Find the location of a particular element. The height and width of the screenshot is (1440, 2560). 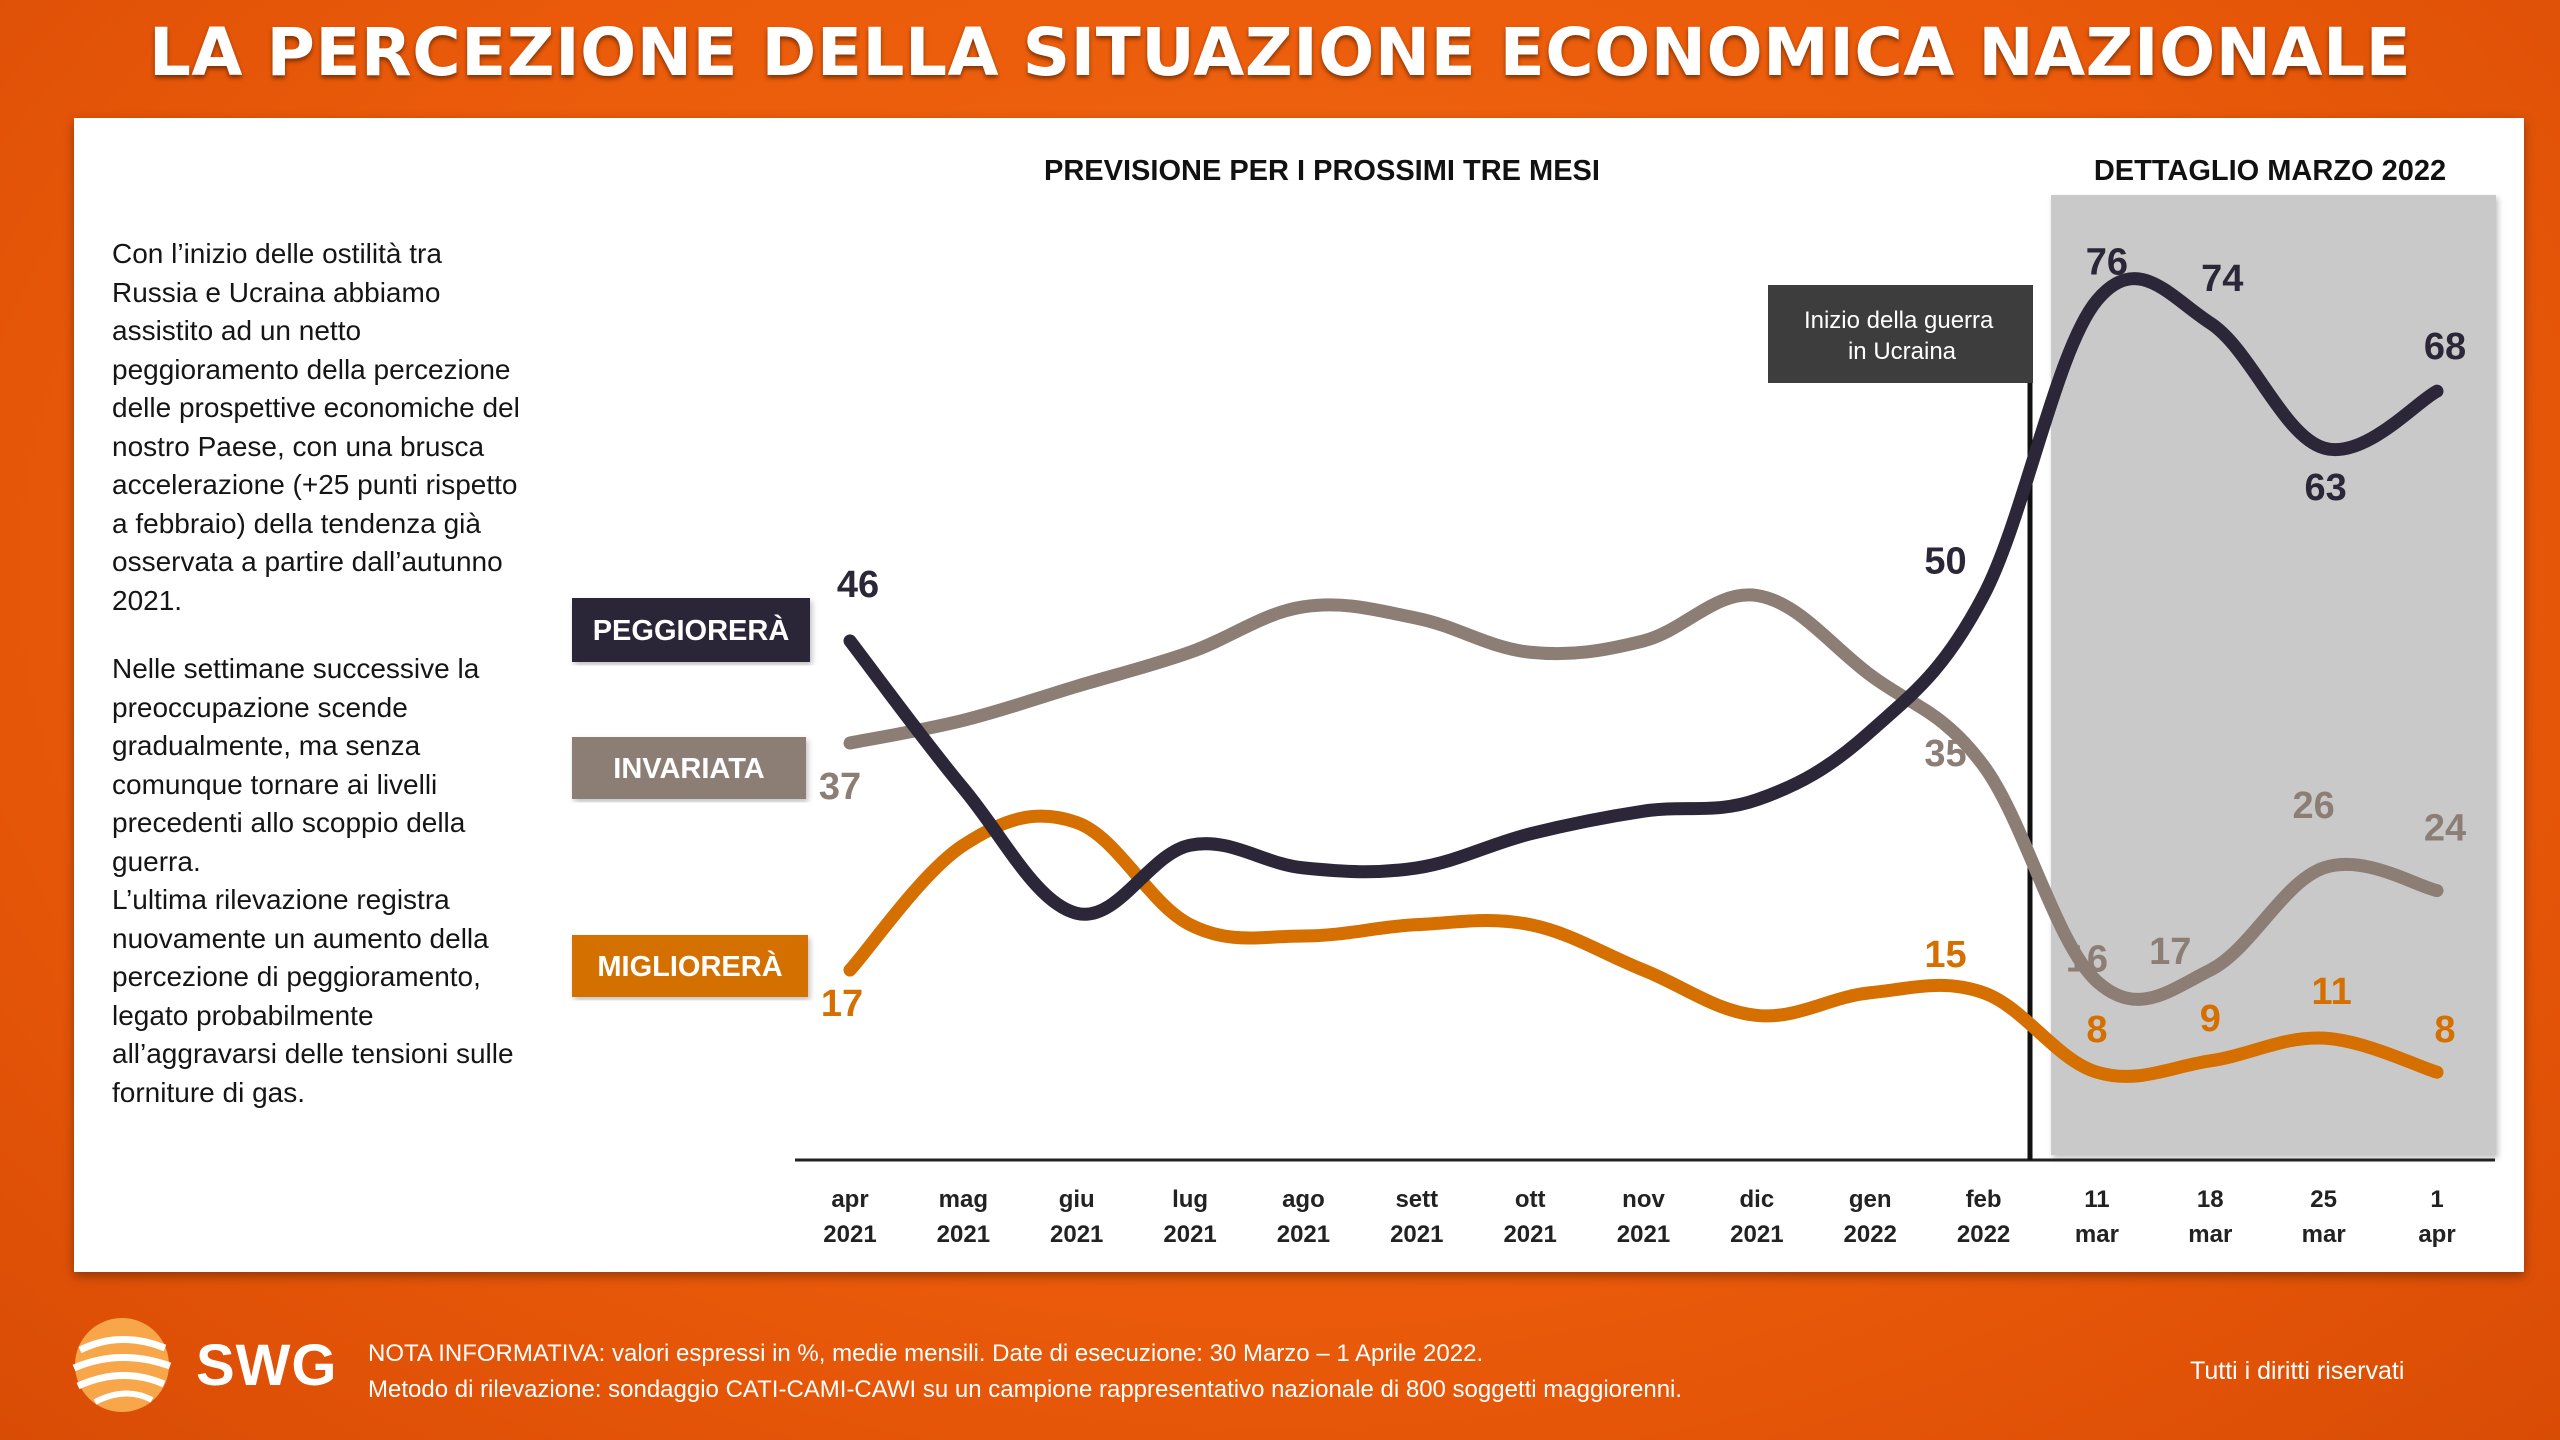

data-label-s2-10: 15 is located at coordinates (1945, 955).